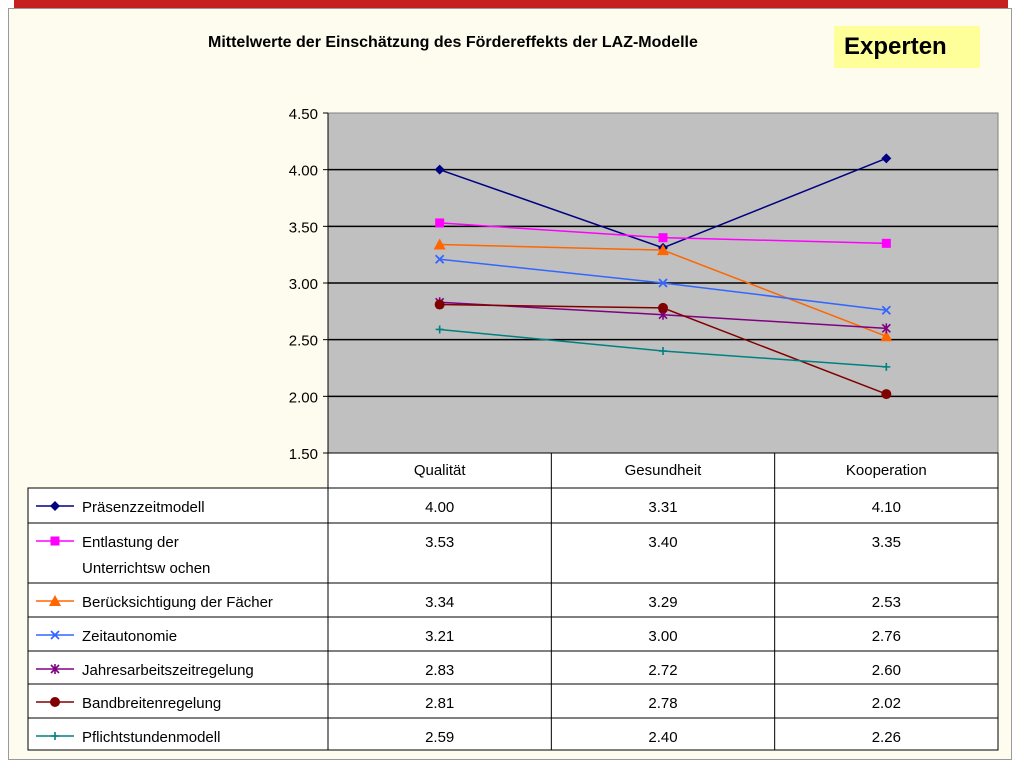 This screenshot has width=1024, height=768. I want to click on legend-label: Entlastung der, so click(130, 542).